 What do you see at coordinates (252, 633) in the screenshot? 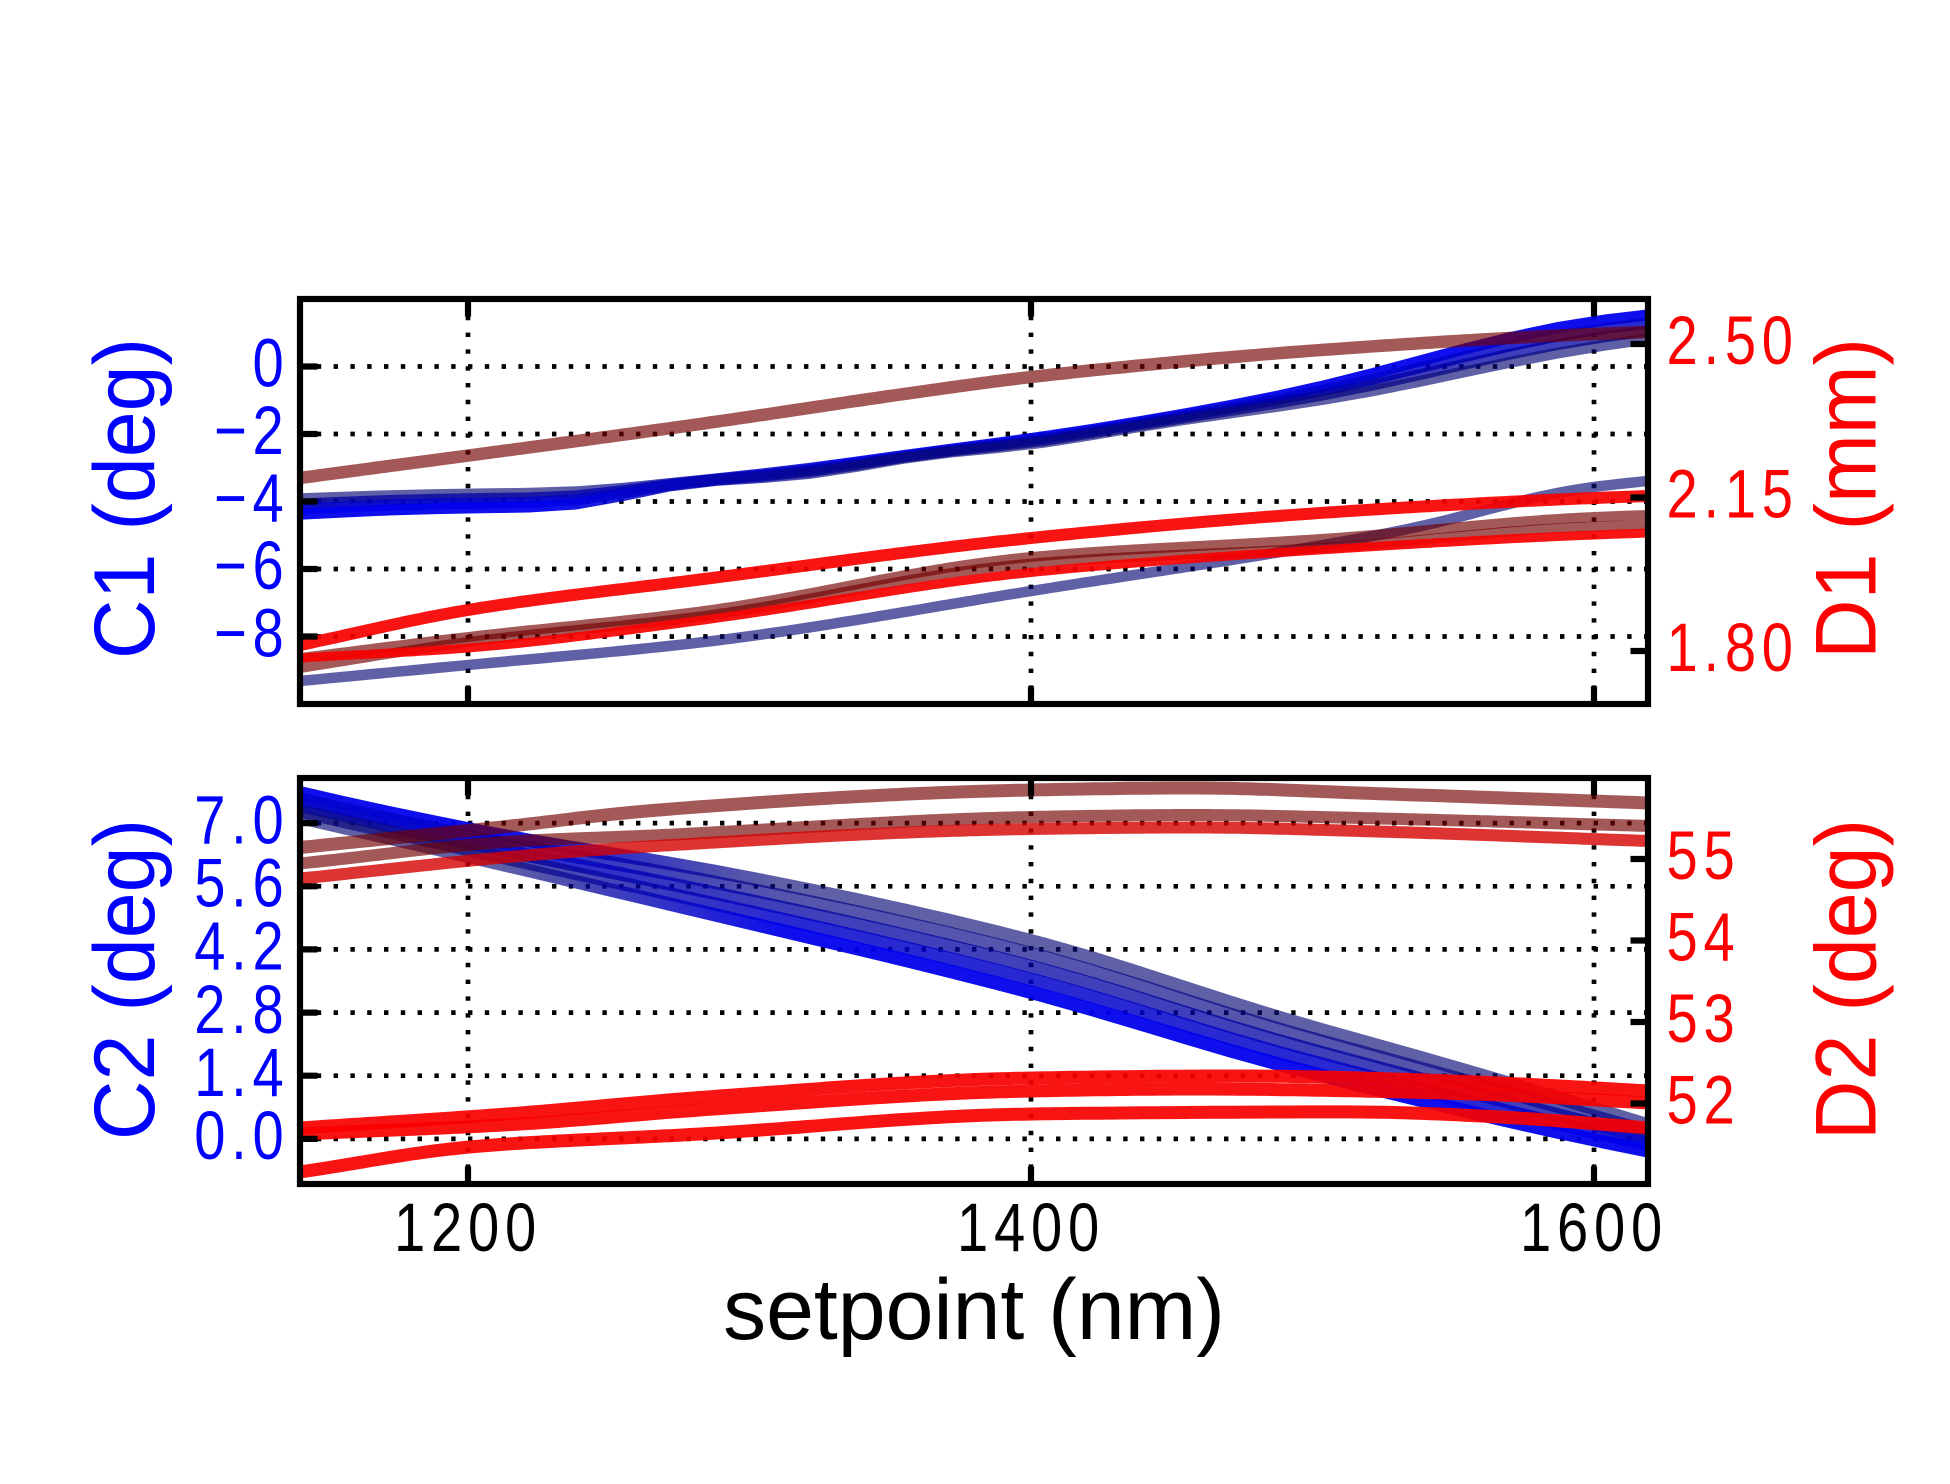
I see `svg-text: −8` at bounding box center [252, 633].